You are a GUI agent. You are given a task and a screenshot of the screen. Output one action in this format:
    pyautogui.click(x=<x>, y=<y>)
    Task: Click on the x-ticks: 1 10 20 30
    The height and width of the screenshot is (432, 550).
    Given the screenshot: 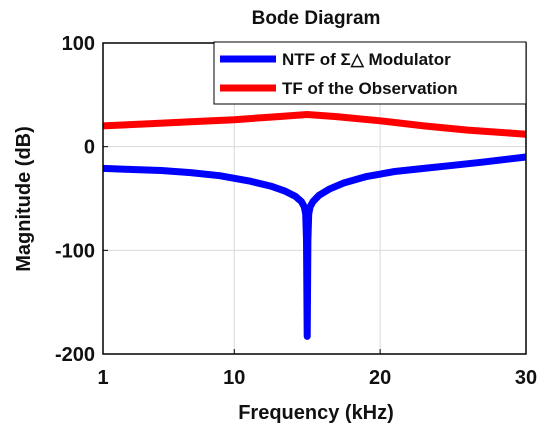 What is the action you would take?
    pyautogui.click(x=317, y=369)
    